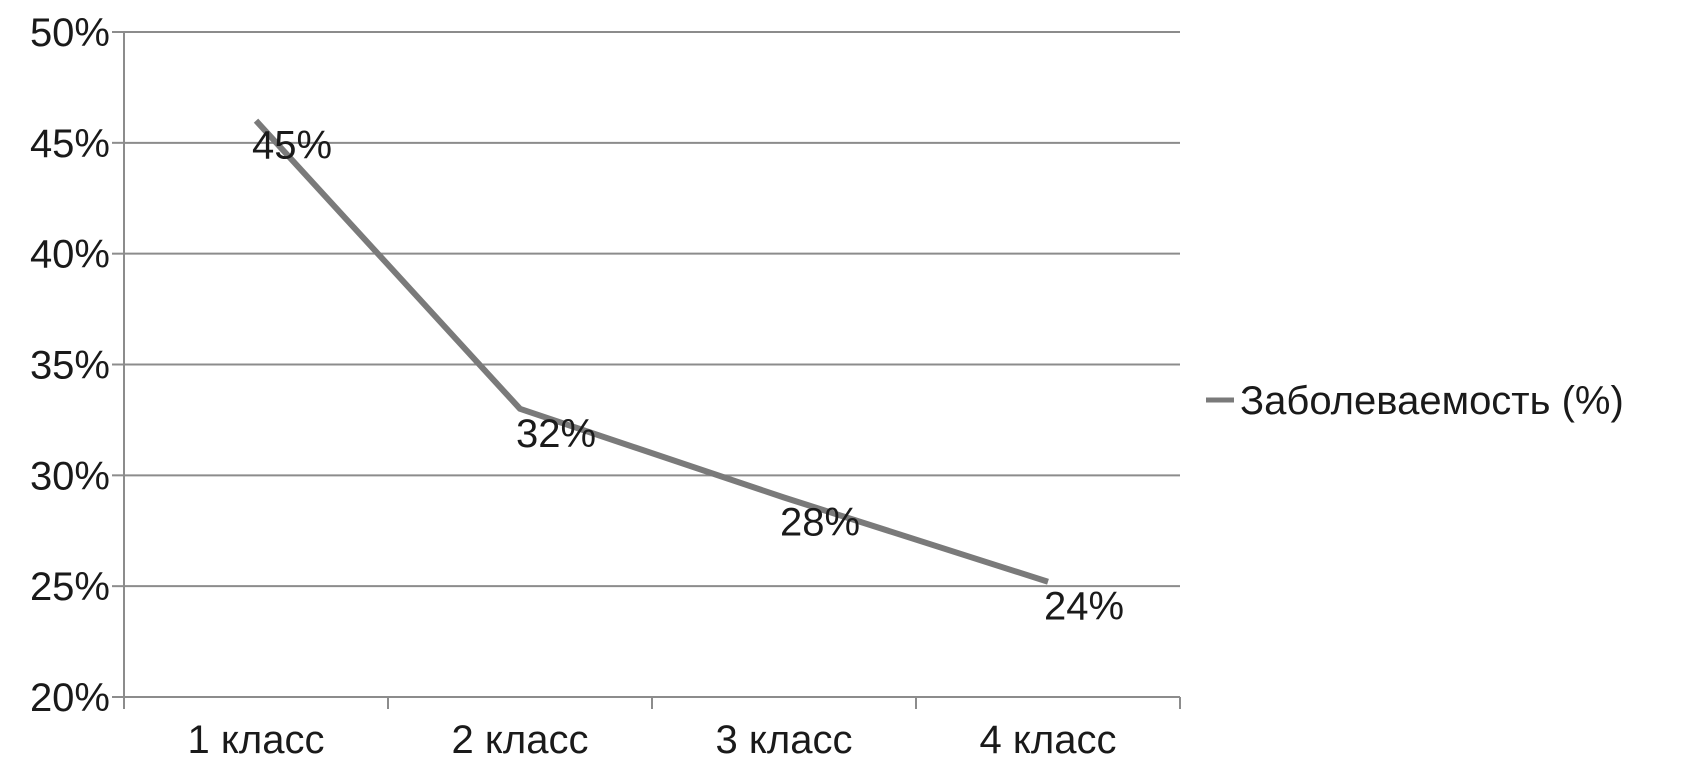 This screenshot has height=761, width=1707. Describe the element at coordinates (1432, 401) in the screenshot. I see `legend-label: Заболеваемость (%)` at that location.